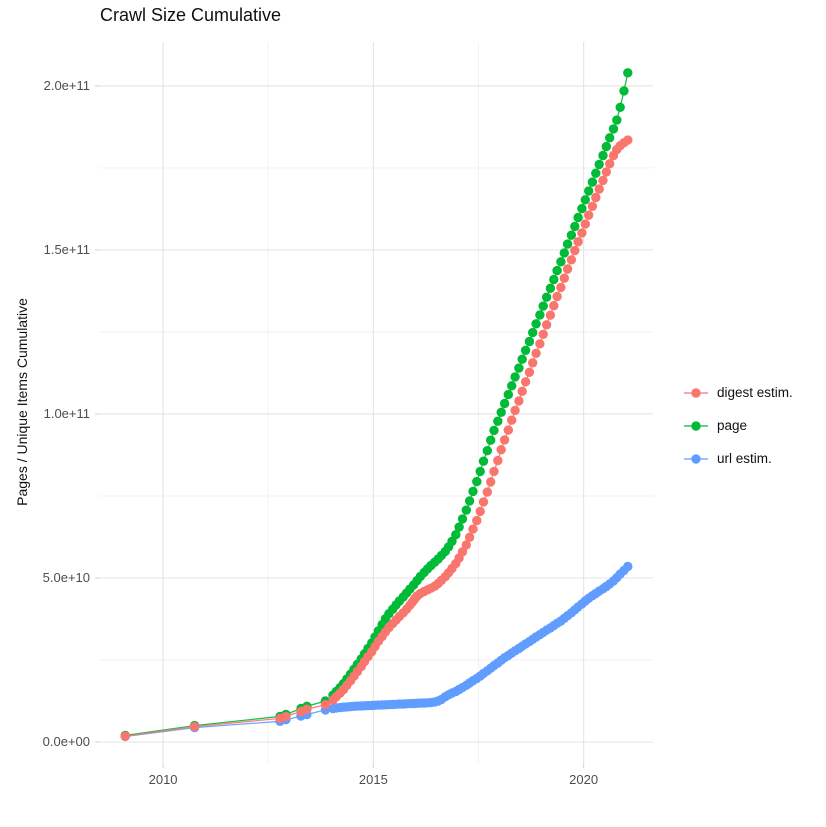 The image size is (826, 827). I want to click on legend-label: page, so click(732, 425).